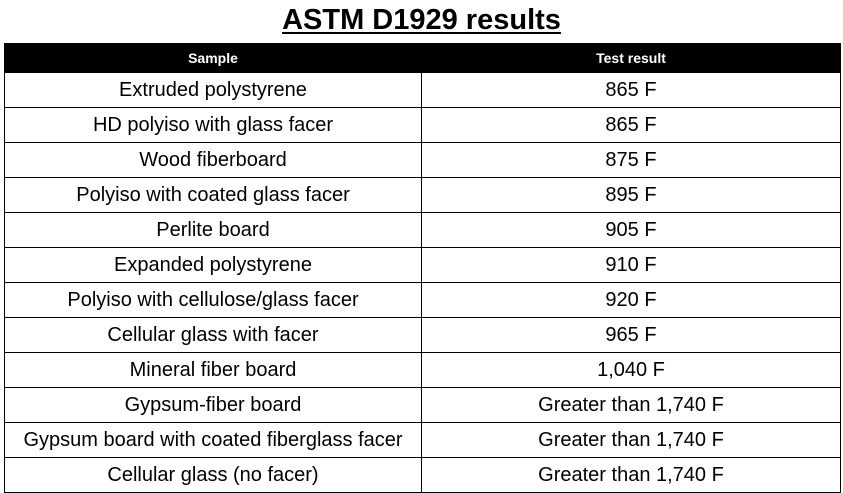  Describe the element at coordinates (213, 230) in the screenshot. I see `sample-cell: Perlite board` at that location.